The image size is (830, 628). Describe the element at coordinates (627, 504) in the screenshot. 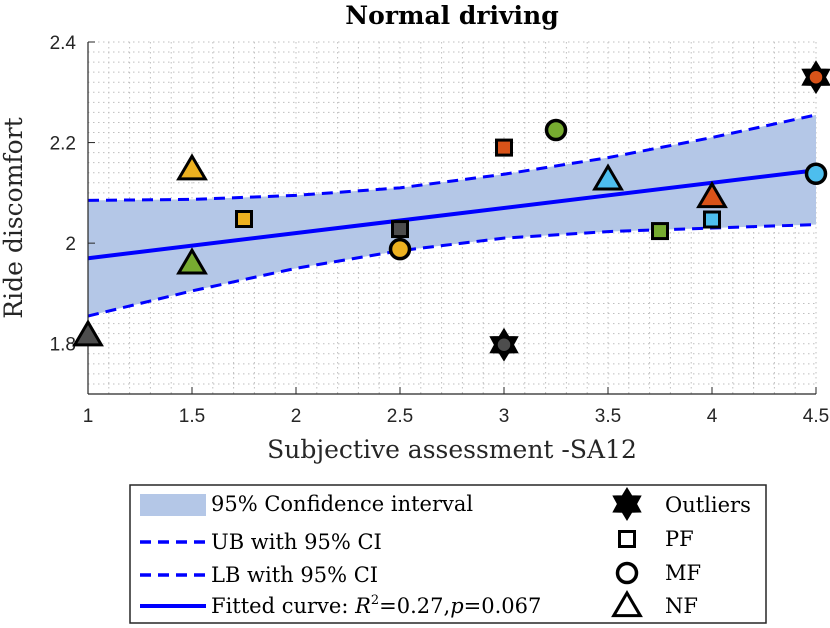

I see `legend-marker-outliers` at that location.